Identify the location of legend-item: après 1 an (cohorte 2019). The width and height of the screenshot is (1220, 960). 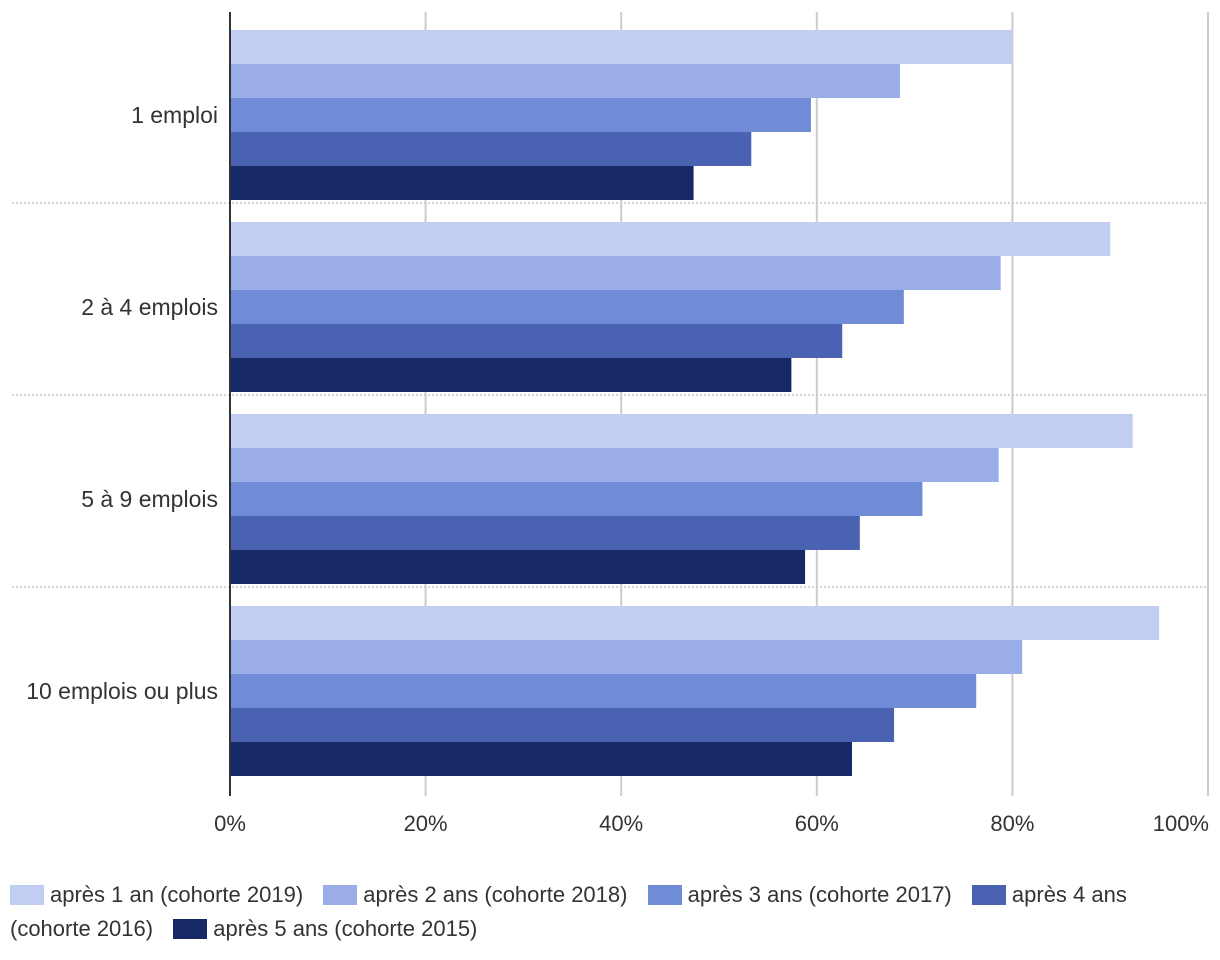
(156, 894).